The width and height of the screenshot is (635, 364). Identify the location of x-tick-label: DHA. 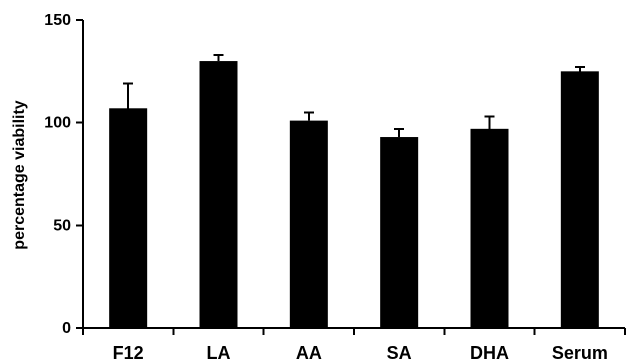
(489, 353).